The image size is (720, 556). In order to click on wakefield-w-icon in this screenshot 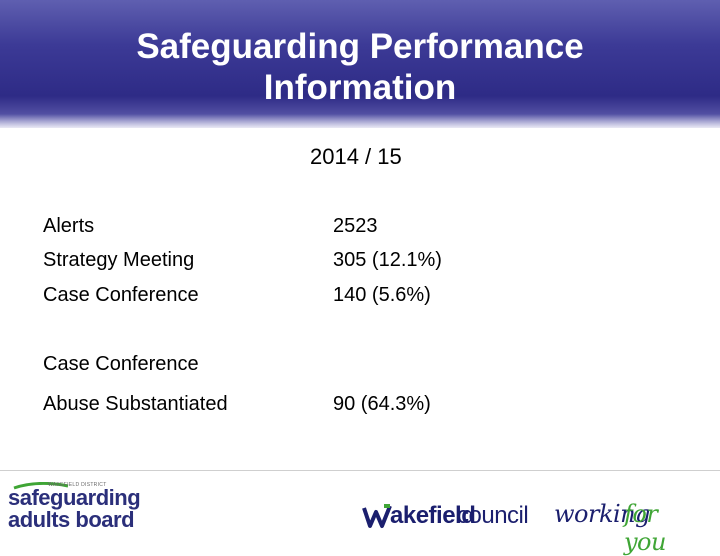, I will do `click(377, 516)`.